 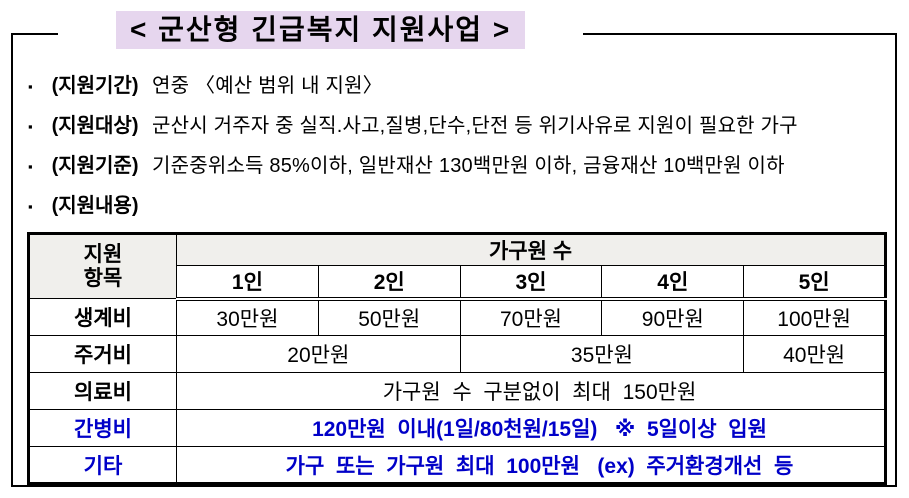 What do you see at coordinates (95, 86) in the screenshot?
I see `bullet-label: (지원기간)` at bounding box center [95, 86].